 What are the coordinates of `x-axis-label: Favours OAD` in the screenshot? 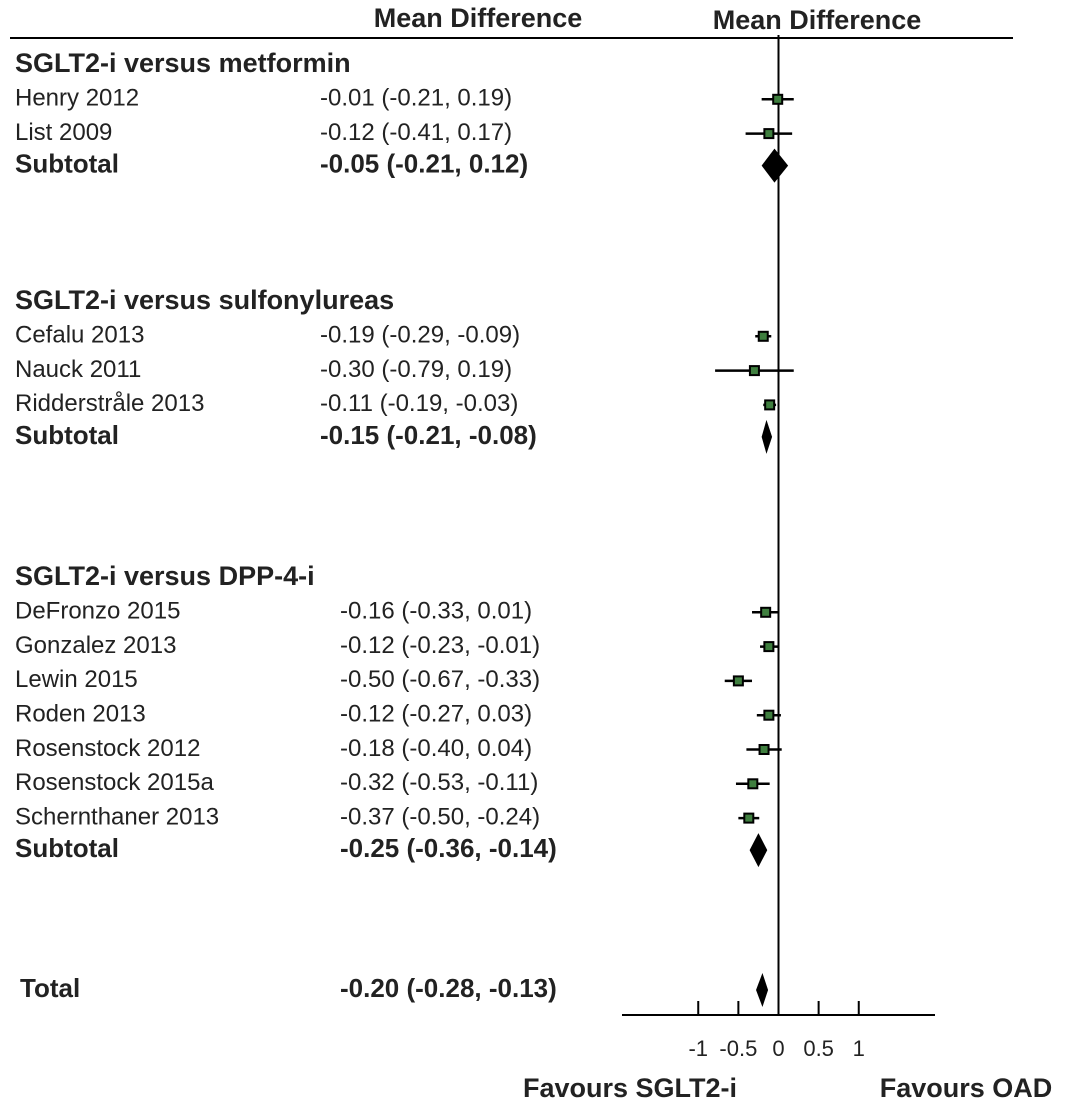 It's located at (966, 1088).